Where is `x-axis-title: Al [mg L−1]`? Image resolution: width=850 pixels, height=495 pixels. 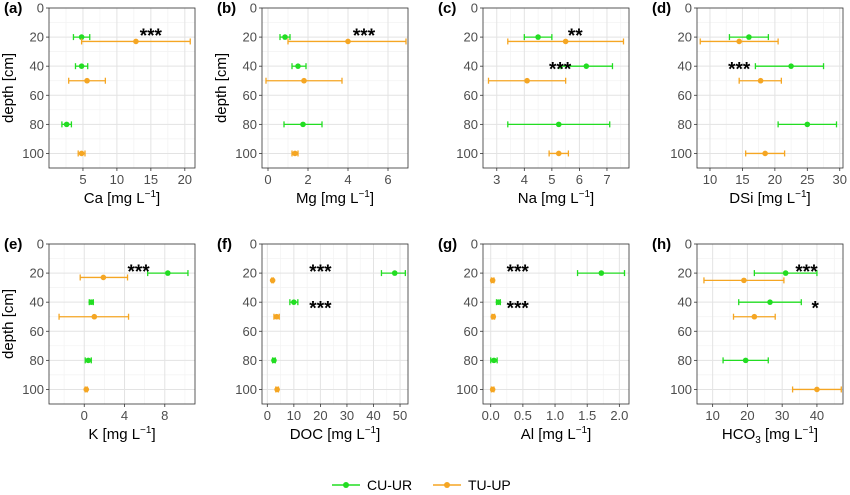 x-axis-title: Al [mg L−1] is located at coordinates (556, 434).